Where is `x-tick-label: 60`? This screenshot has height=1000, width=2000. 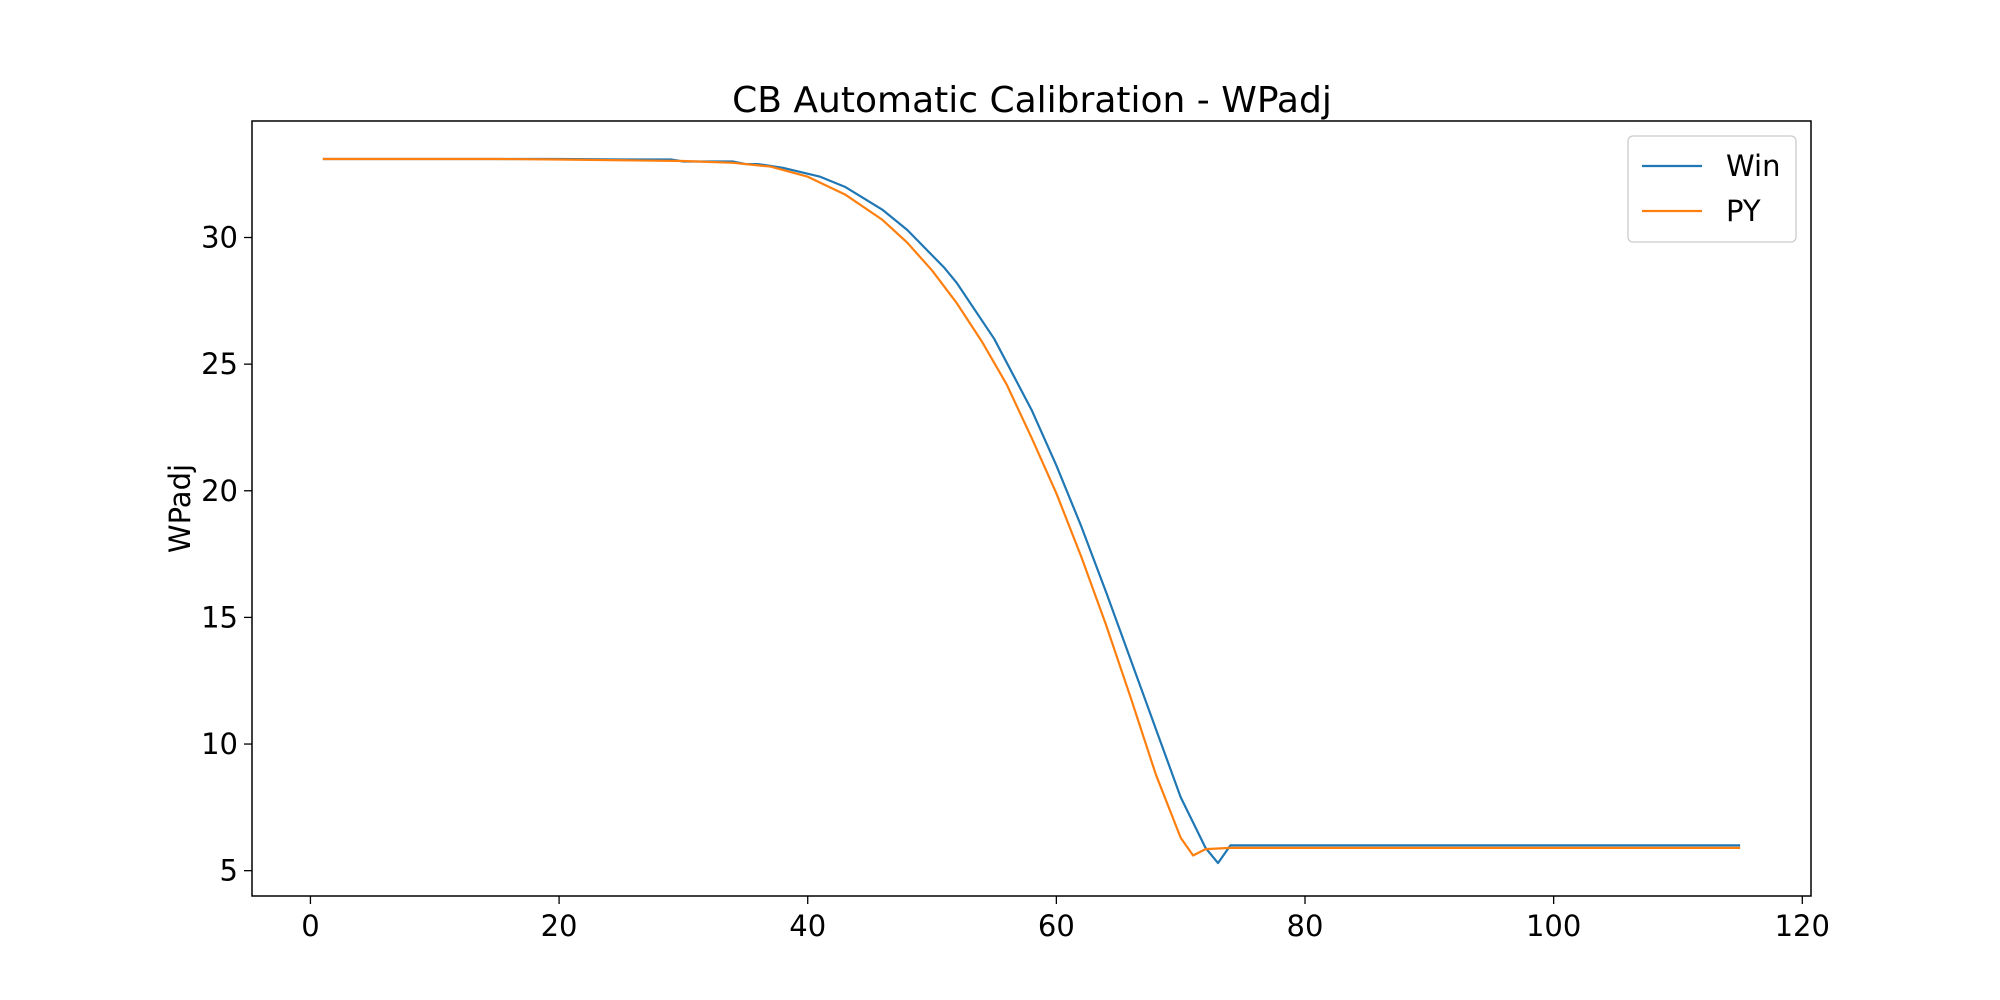 x-tick-label: 60 is located at coordinates (1056, 926).